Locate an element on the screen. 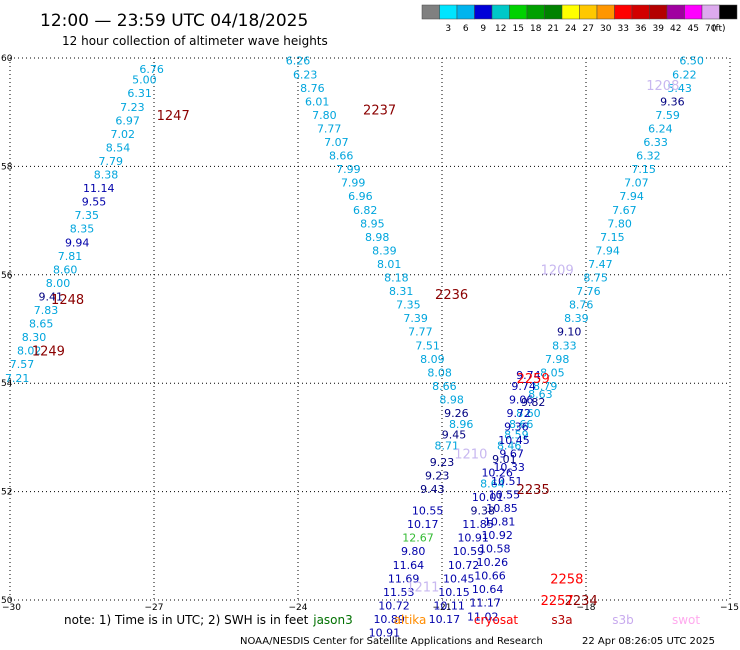 The width and height of the screenshot is (740, 650). pass-time-label: 2237 is located at coordinates (379, 110).